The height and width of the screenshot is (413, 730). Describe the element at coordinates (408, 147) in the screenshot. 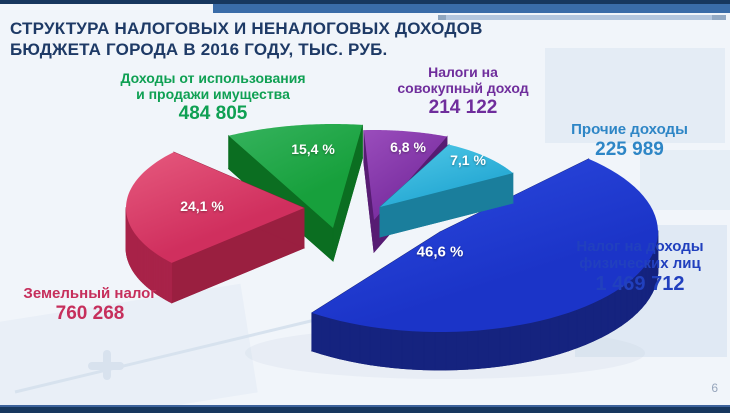

I see `pct-aggregate-income-tax: 6,8 %` at that location.